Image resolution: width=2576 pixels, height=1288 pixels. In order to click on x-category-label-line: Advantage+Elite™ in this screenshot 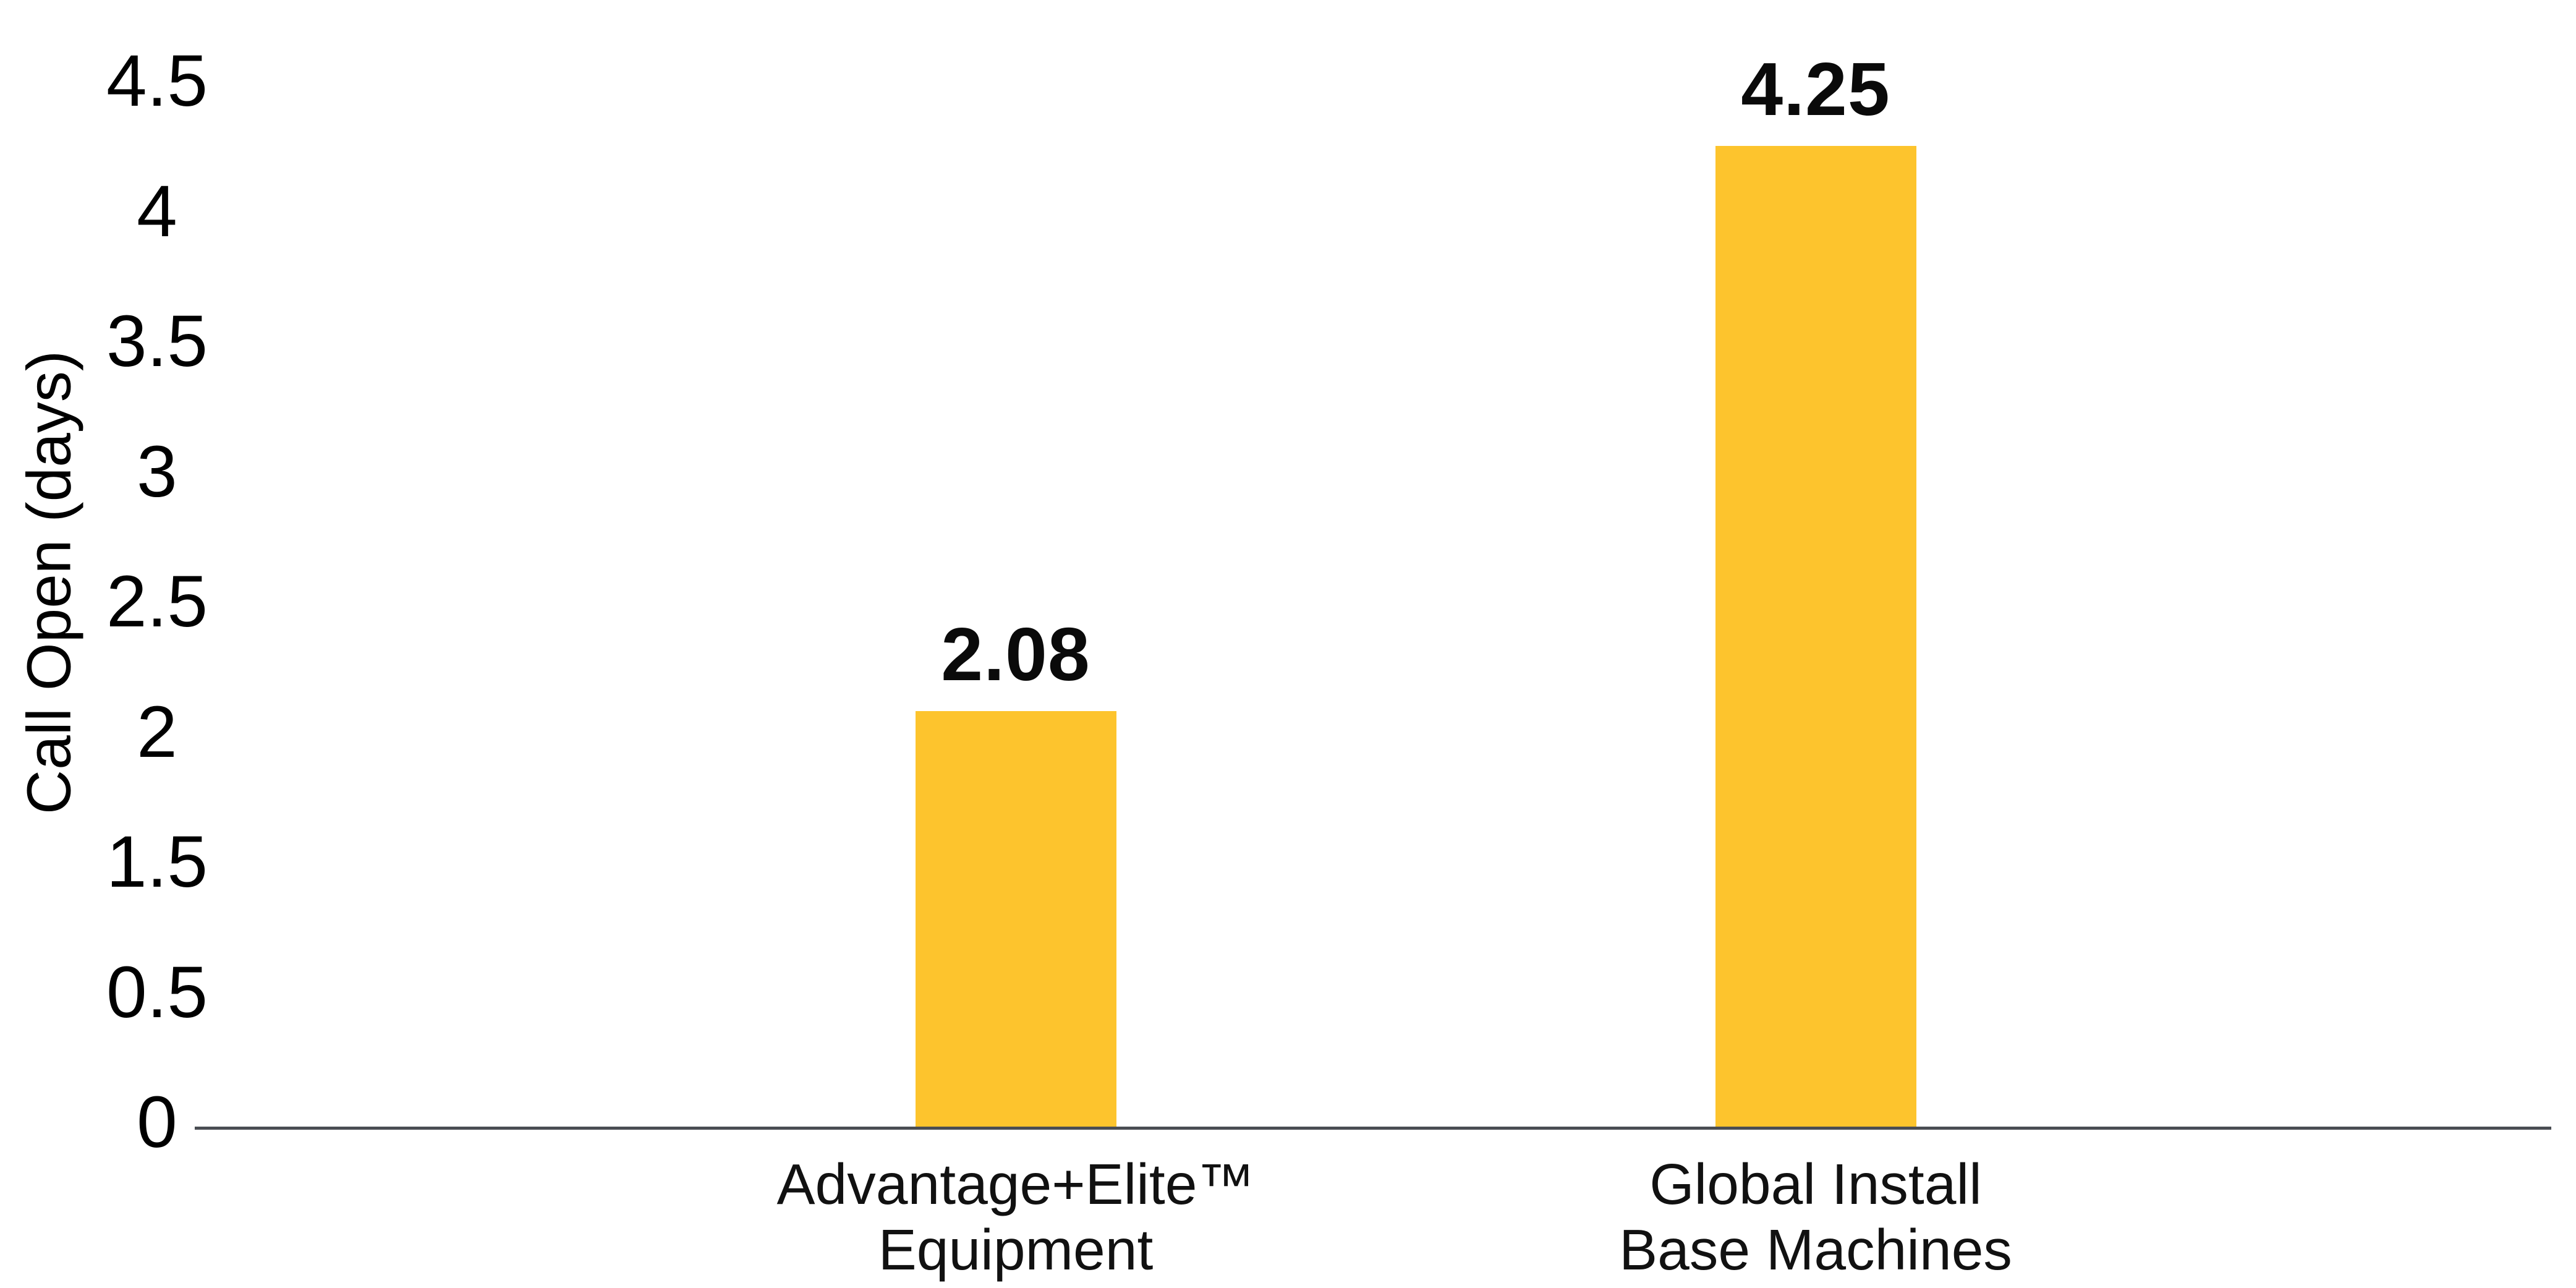, I will do `click(1015, 1184)`.